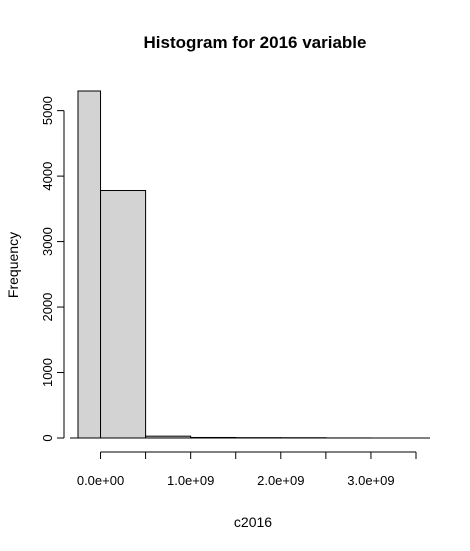  I want to click on y-axis: 0 1000 2000 3000 4000 5000, so click(52, 269).